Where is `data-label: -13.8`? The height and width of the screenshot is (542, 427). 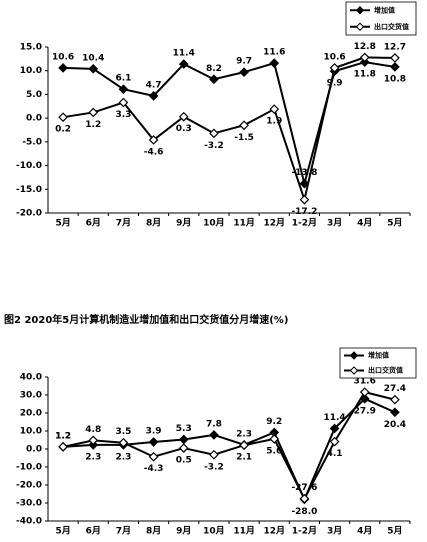
data-label: -13.8 is located at coordinates (304, 173).